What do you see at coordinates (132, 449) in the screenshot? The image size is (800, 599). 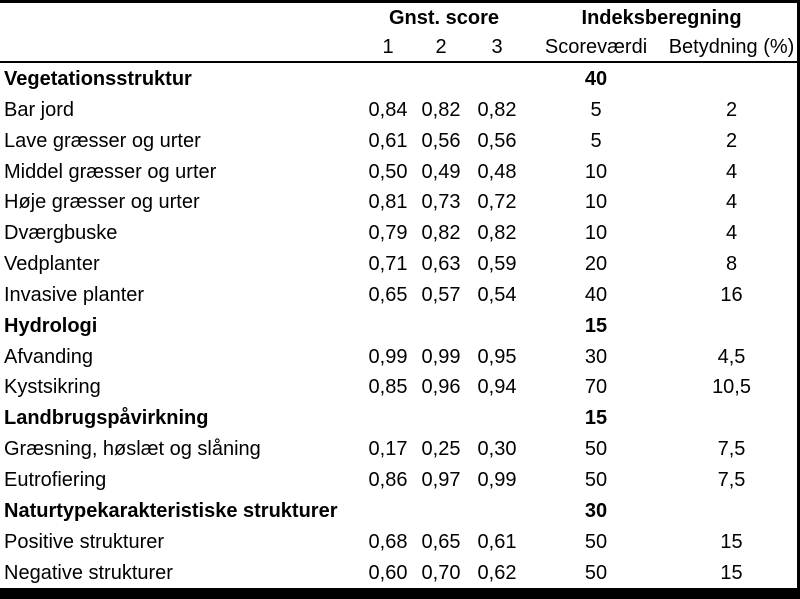 I see `row-label: Græsning, høslæt og slåning` at bounding box center [132, 449].